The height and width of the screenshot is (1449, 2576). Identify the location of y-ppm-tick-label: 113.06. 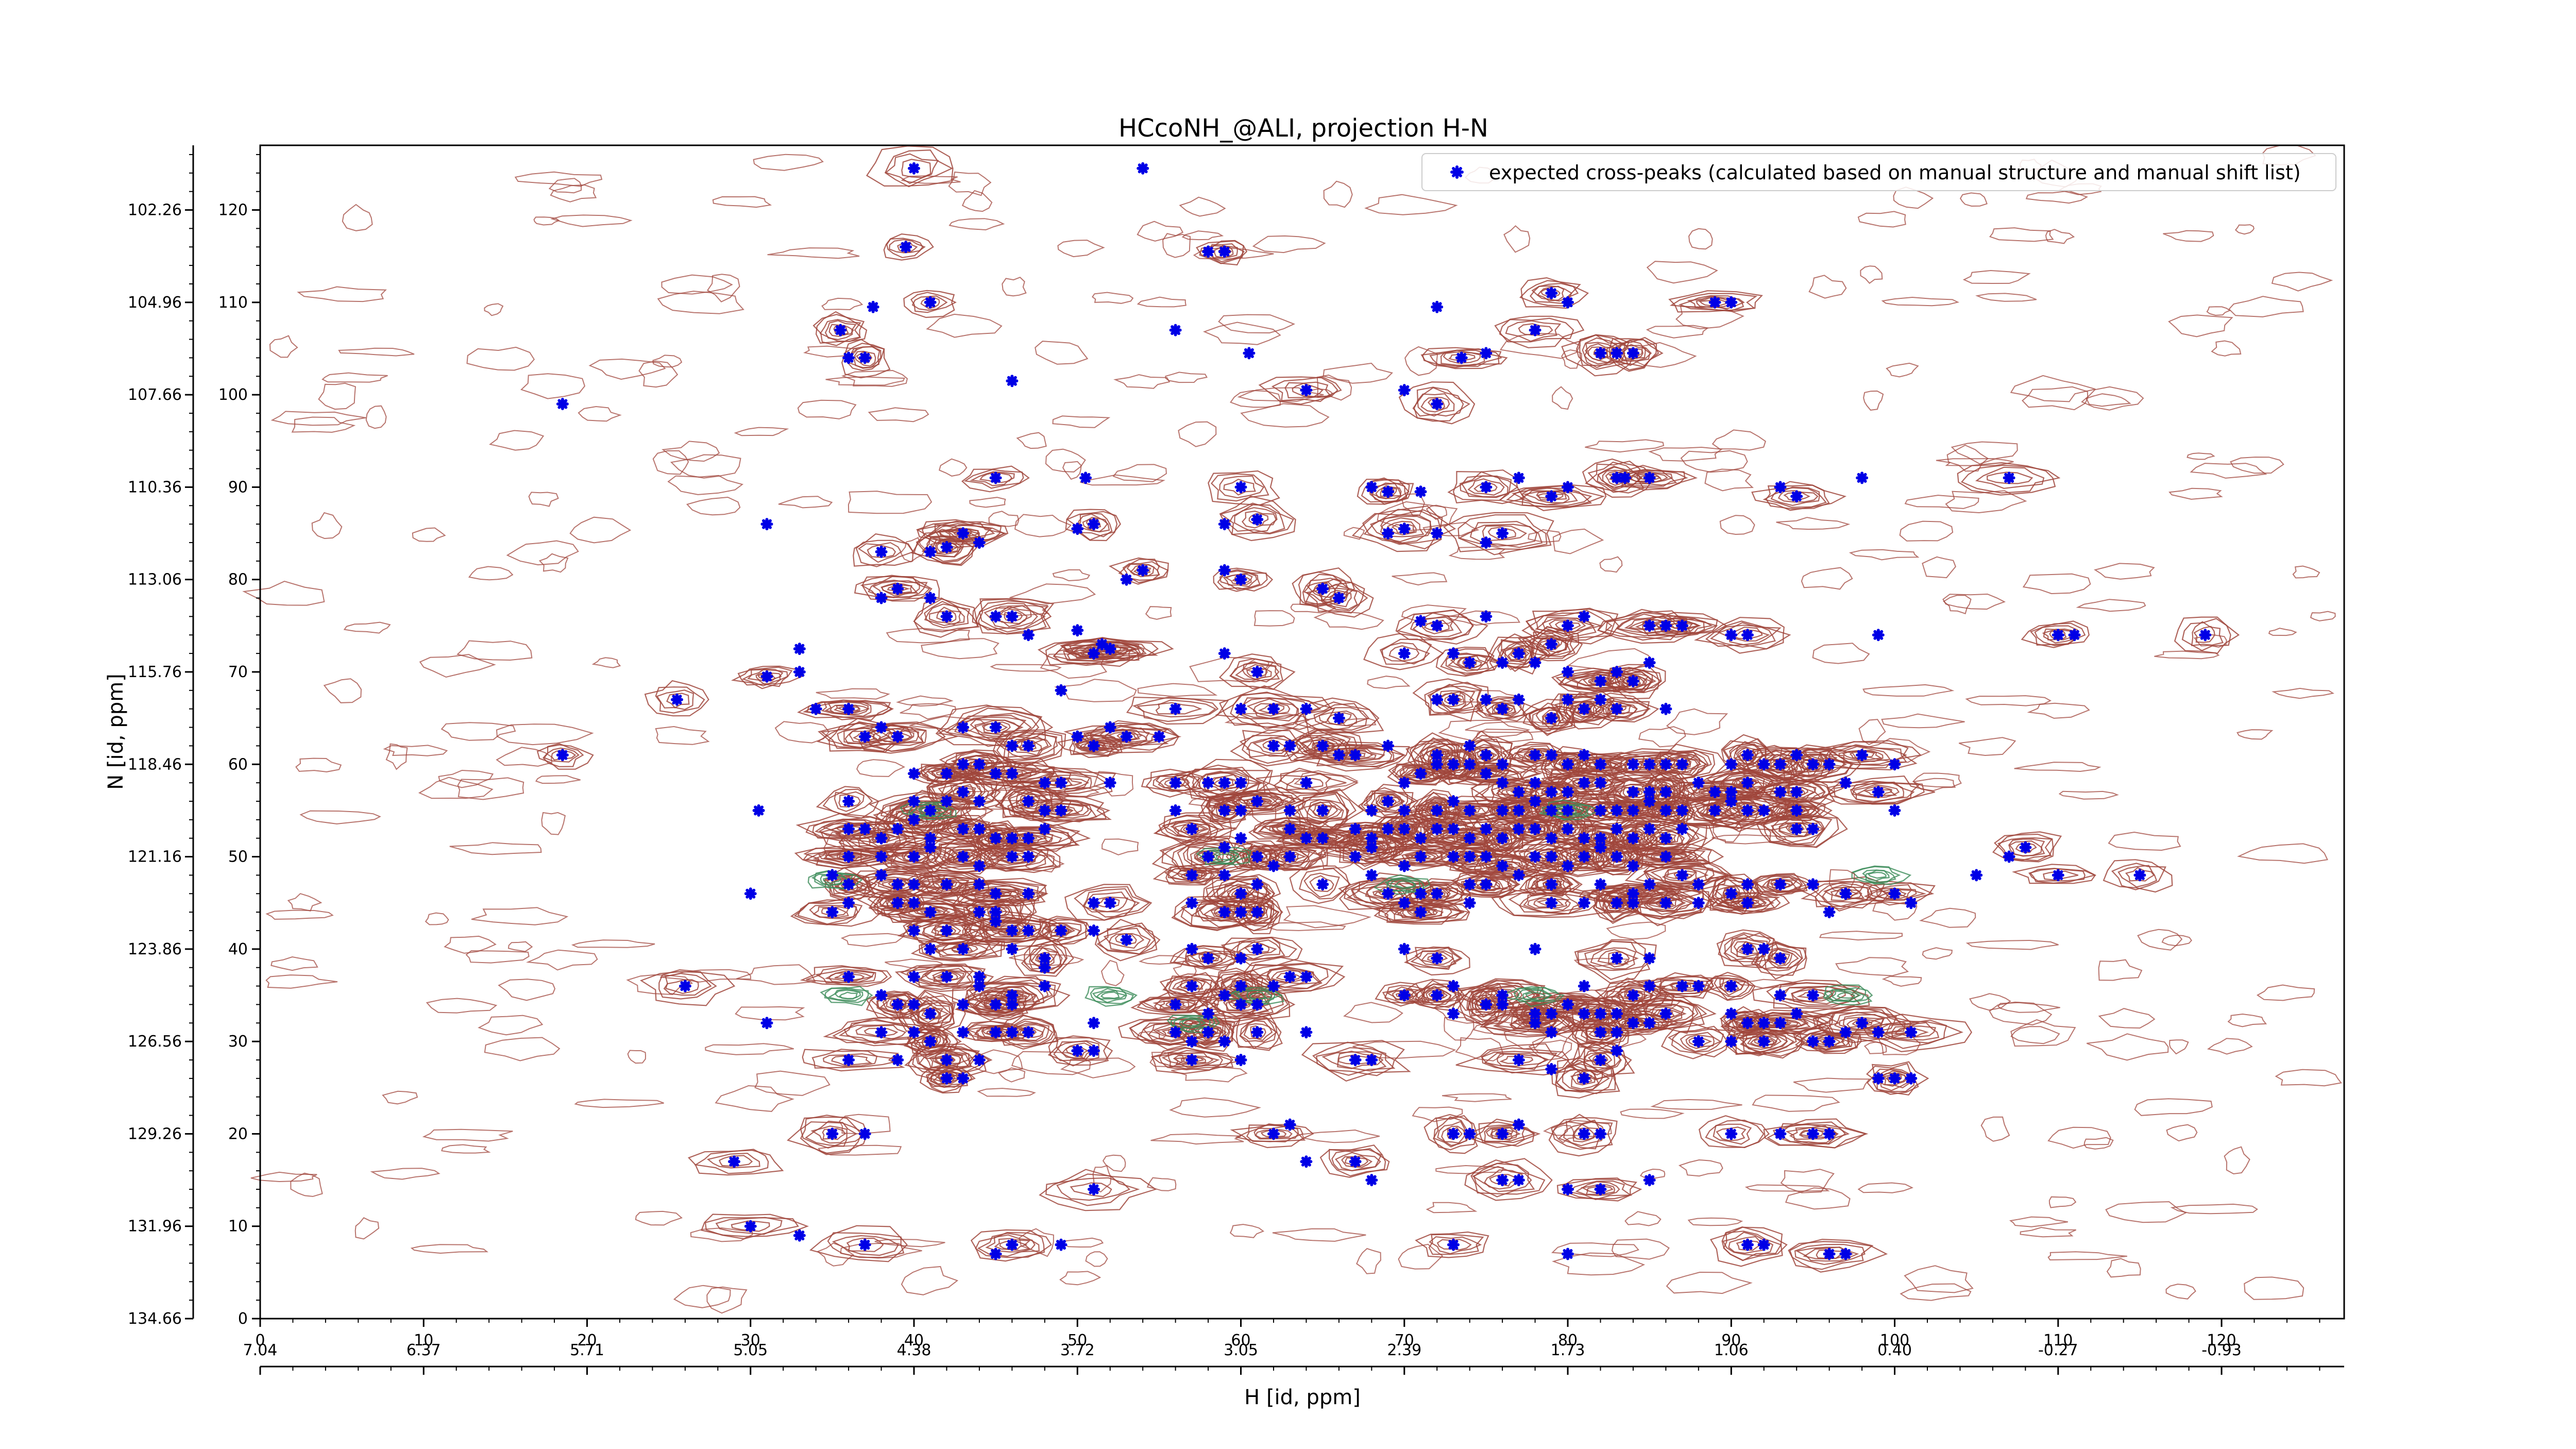
(155, 580).